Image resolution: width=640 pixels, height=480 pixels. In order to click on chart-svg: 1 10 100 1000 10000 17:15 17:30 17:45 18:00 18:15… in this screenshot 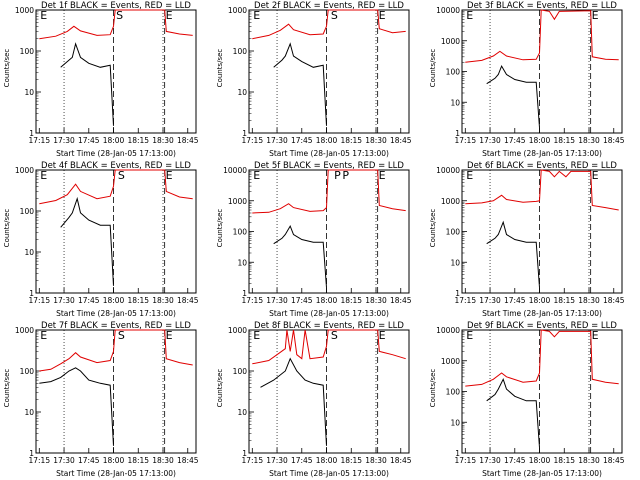, I will do `click(530, 235)`.